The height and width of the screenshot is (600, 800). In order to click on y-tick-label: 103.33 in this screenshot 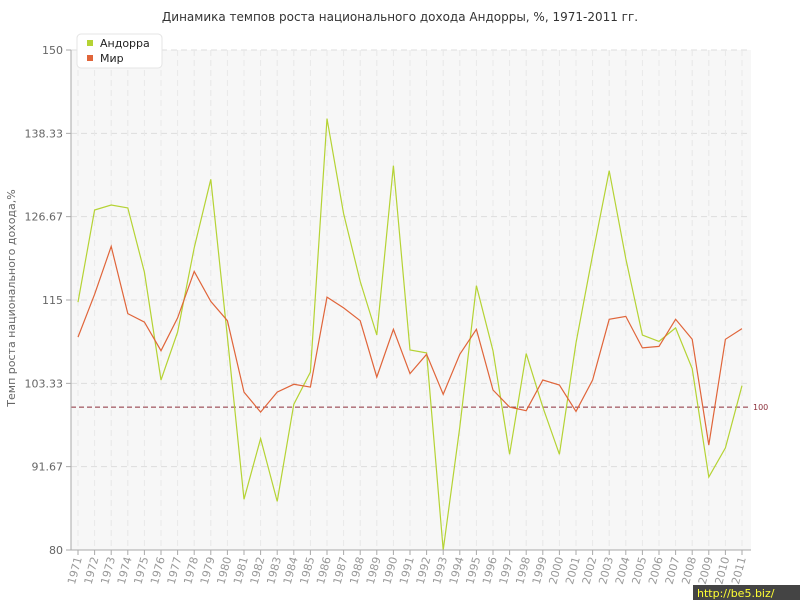, I will do `click(44, 383)`.